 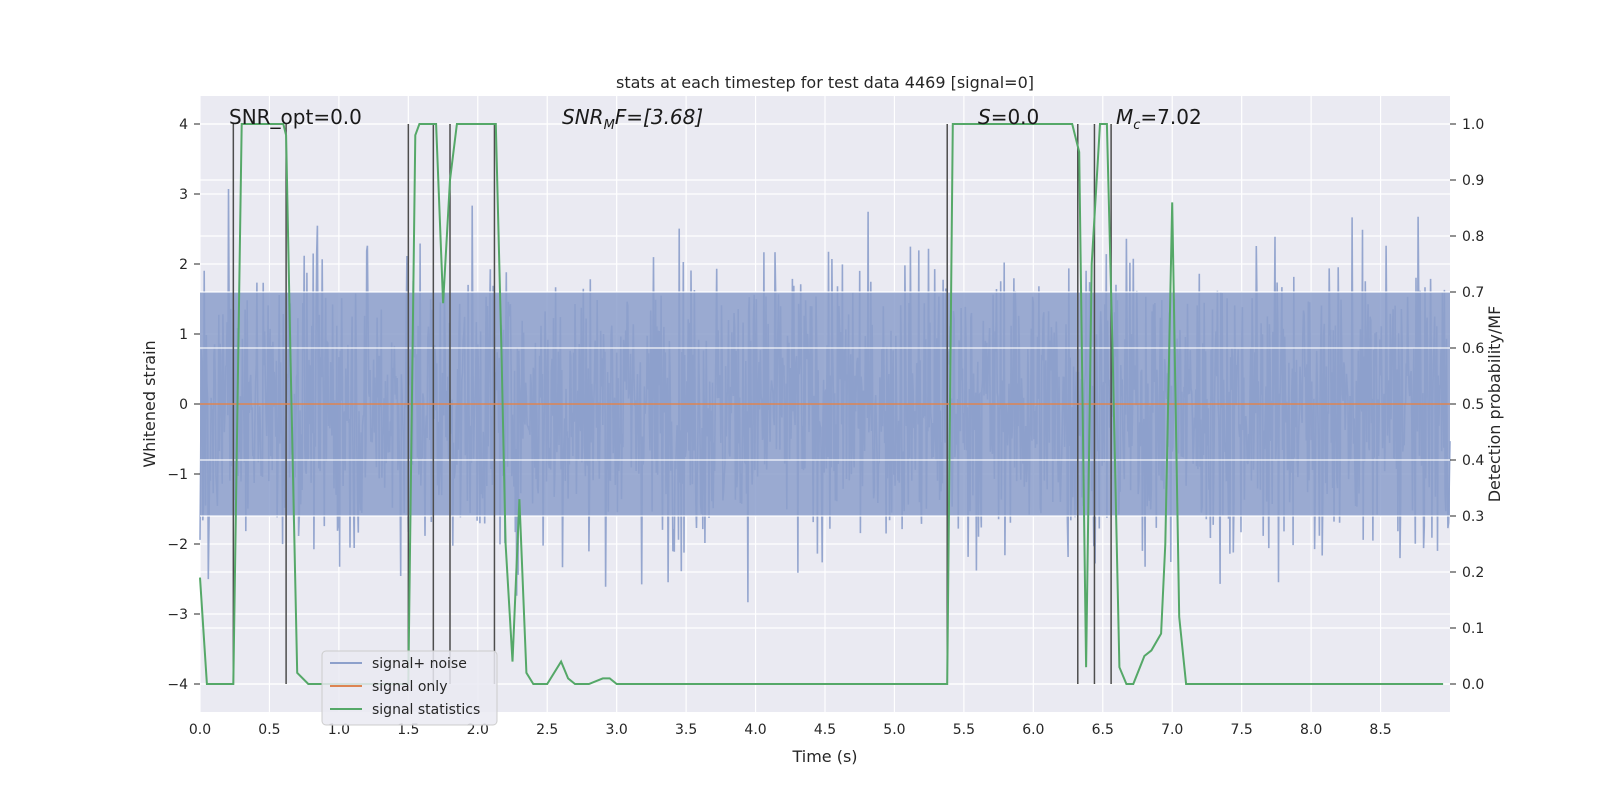 I want to click on y-right-tick-label: 0.9, so click(x=1473, y=181).